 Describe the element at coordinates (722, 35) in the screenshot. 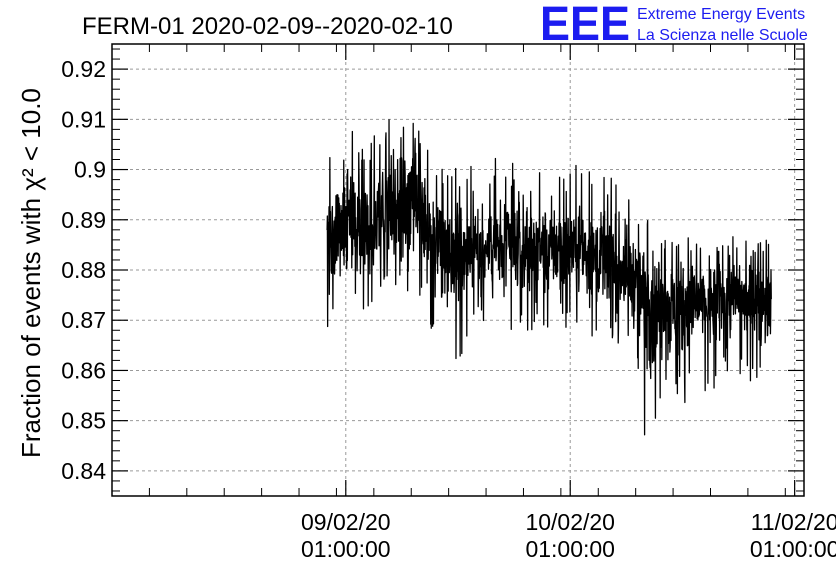

I see `org-tagline: La Scienza nelle Scuole` at that location.